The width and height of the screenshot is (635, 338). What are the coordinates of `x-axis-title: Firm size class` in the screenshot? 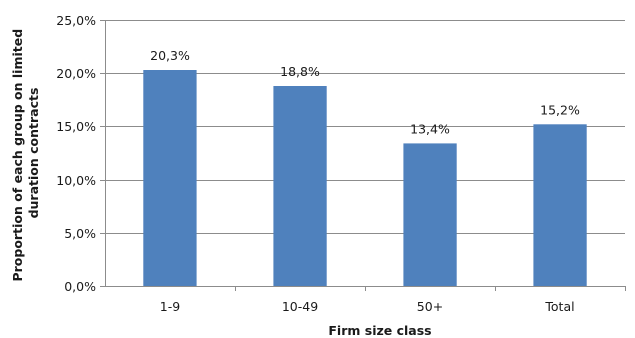 It's located at (379, 330).